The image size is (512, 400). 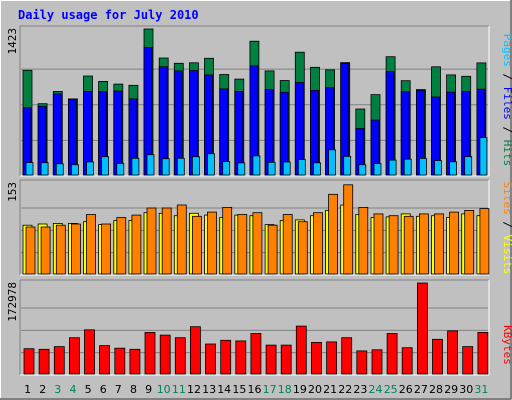 What do you see at coordinates (300, 389) in the screenshot?
I see `x-tick-label-day-19: 19` at bounding box center [300, 389].